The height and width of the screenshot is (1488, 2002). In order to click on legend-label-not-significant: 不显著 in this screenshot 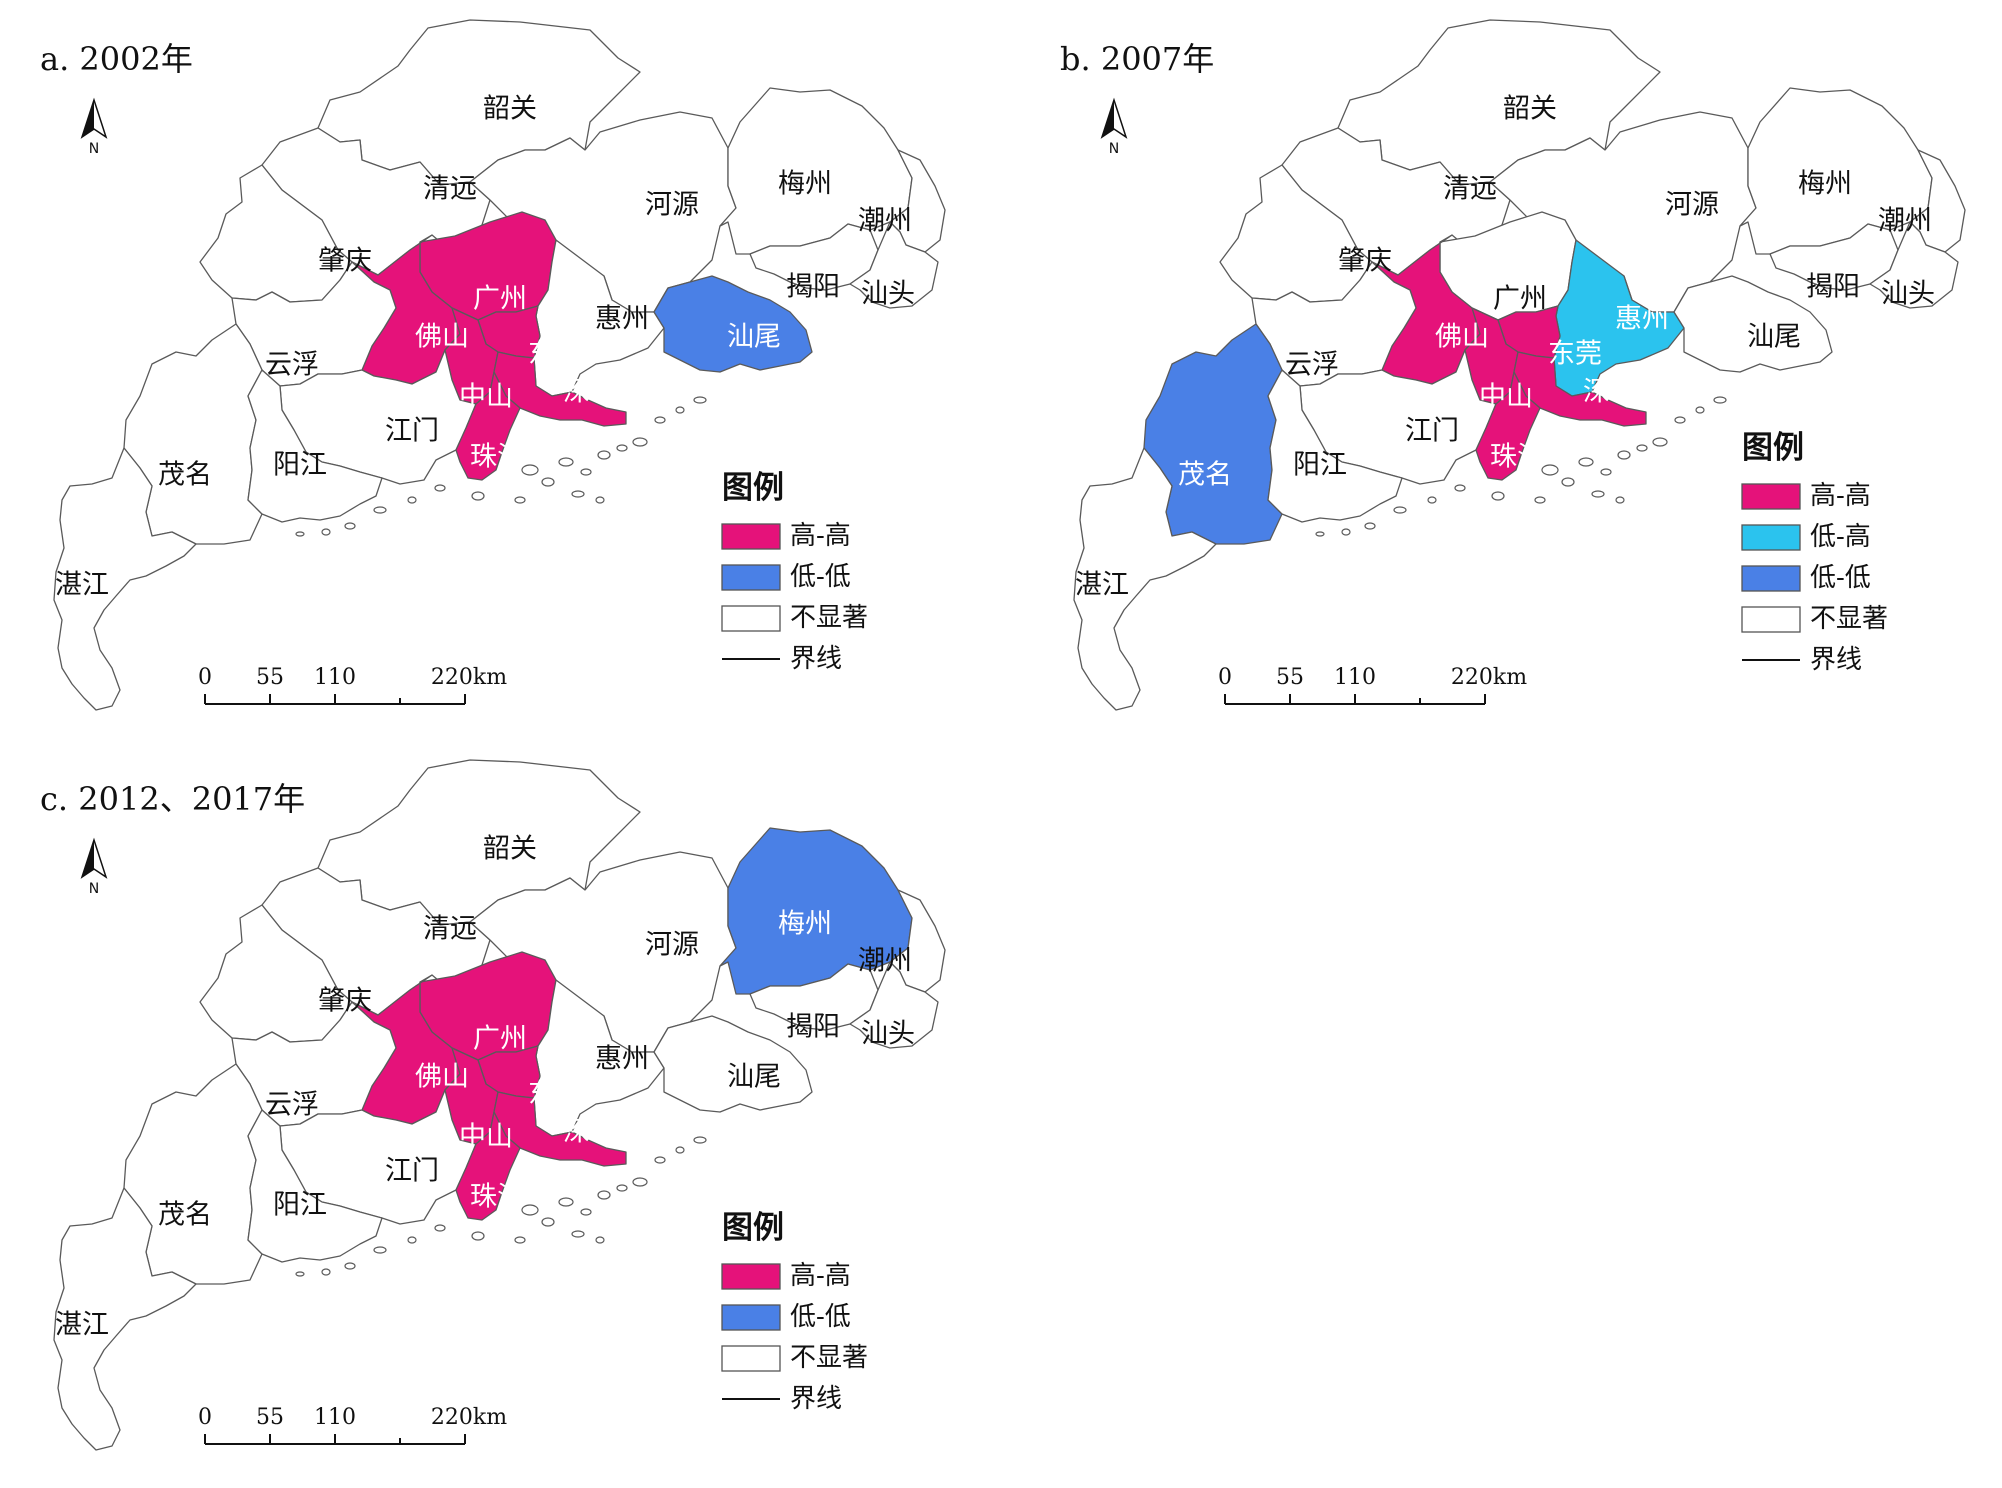, I will do `click(829, 1358)`.